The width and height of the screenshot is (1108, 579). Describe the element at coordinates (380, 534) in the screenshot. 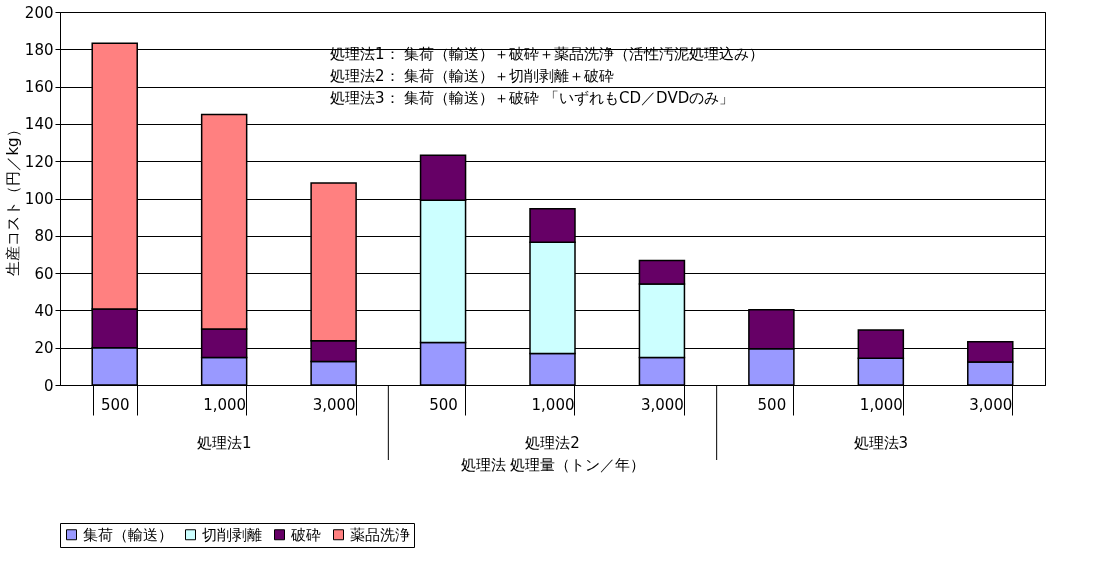

I see `legend-label: 薬品洗浄` at that location.